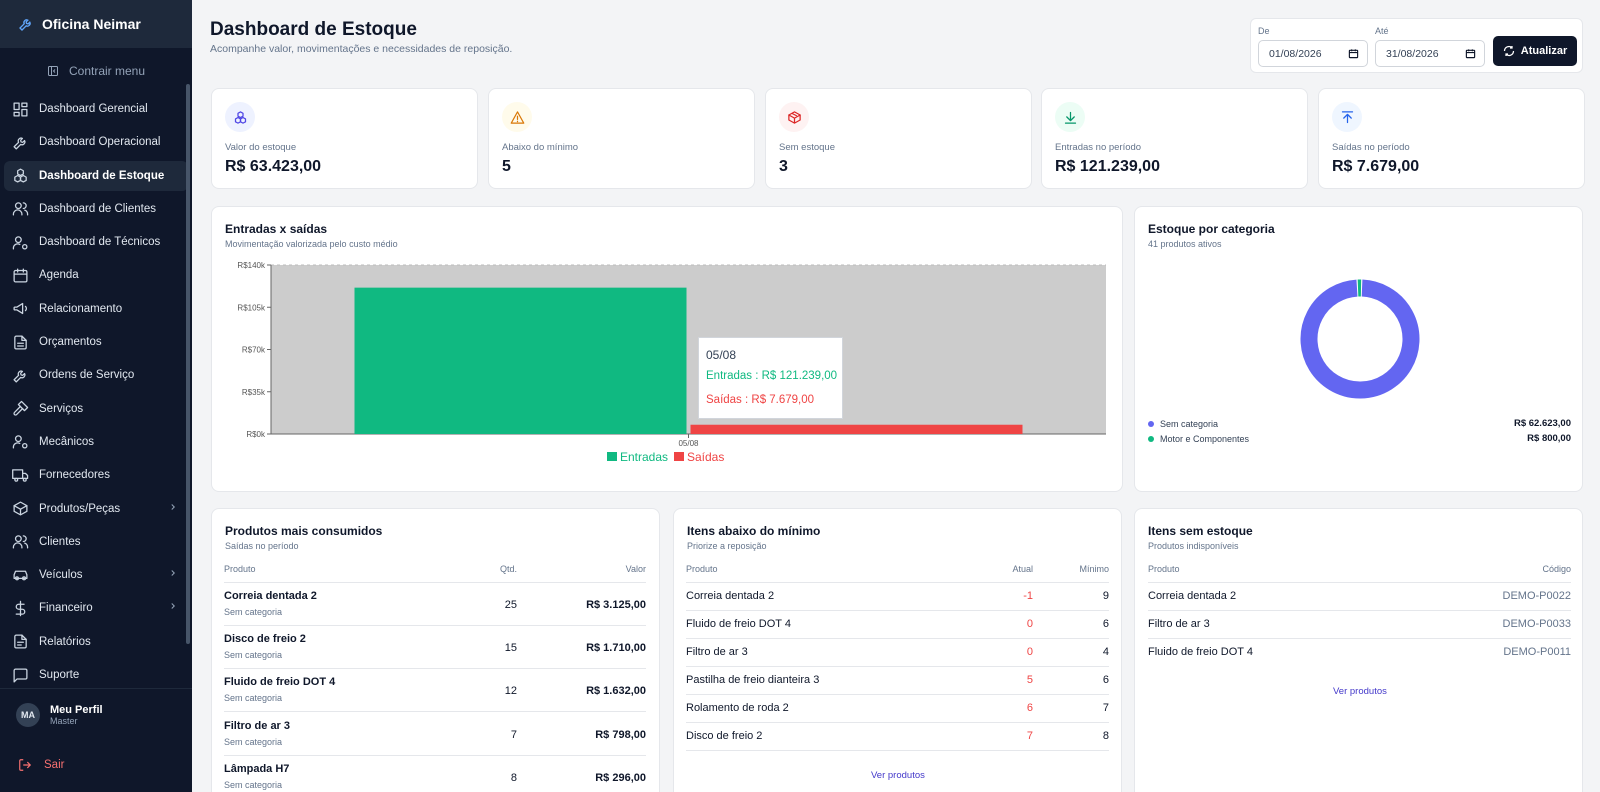 This screenshot has height=792, width=1600. What do you see at coordinates (510, 691) in the screenshot?
I see `quantity: 12` at bounding box center [510, 691].